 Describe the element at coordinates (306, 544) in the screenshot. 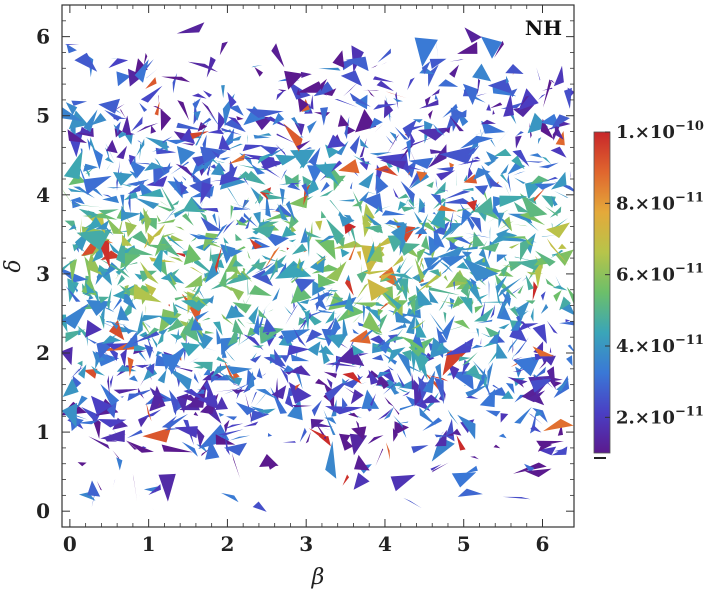

I see `x-tick-label: 3` at that location.